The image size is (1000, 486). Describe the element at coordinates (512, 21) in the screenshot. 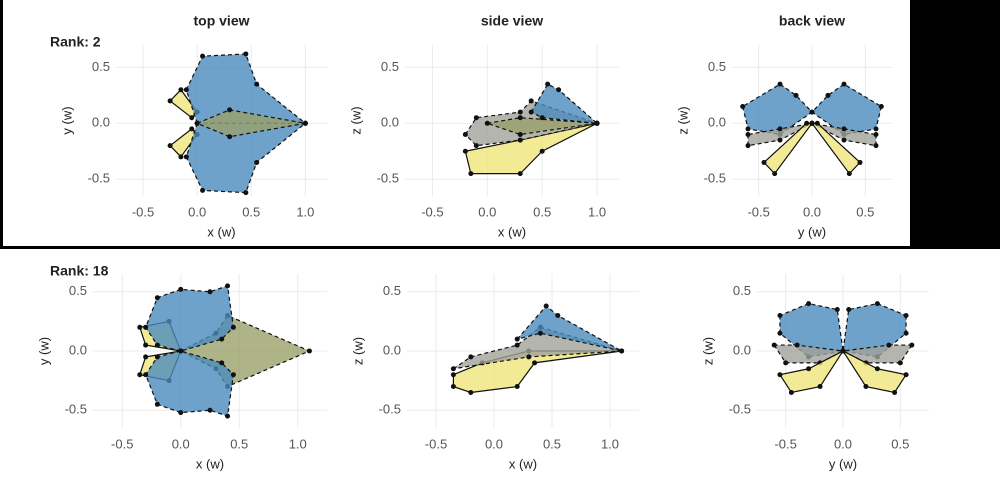

I see `panel-title: side view` at that location.